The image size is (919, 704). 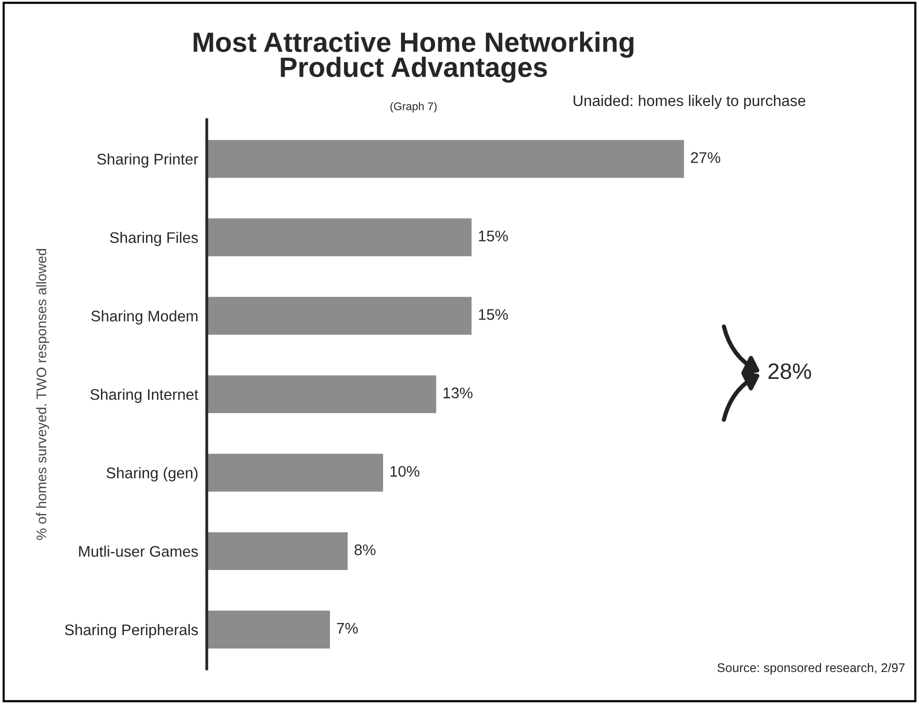 I want to click on text: Unaided: homes likely to purchase, so click(x=690, y=102).